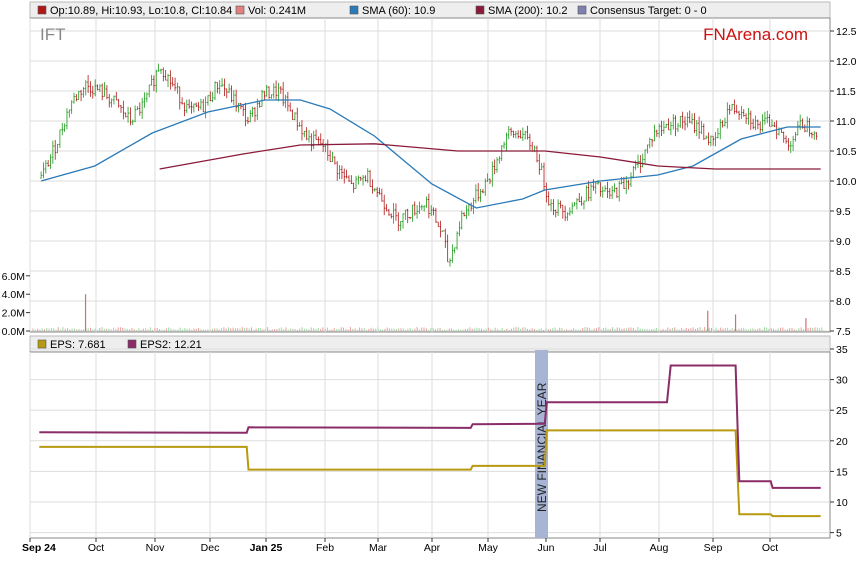 The width and height of the screenshot is (859, 566). I want to click on eps-tick-label: 30, so click(842, 381).